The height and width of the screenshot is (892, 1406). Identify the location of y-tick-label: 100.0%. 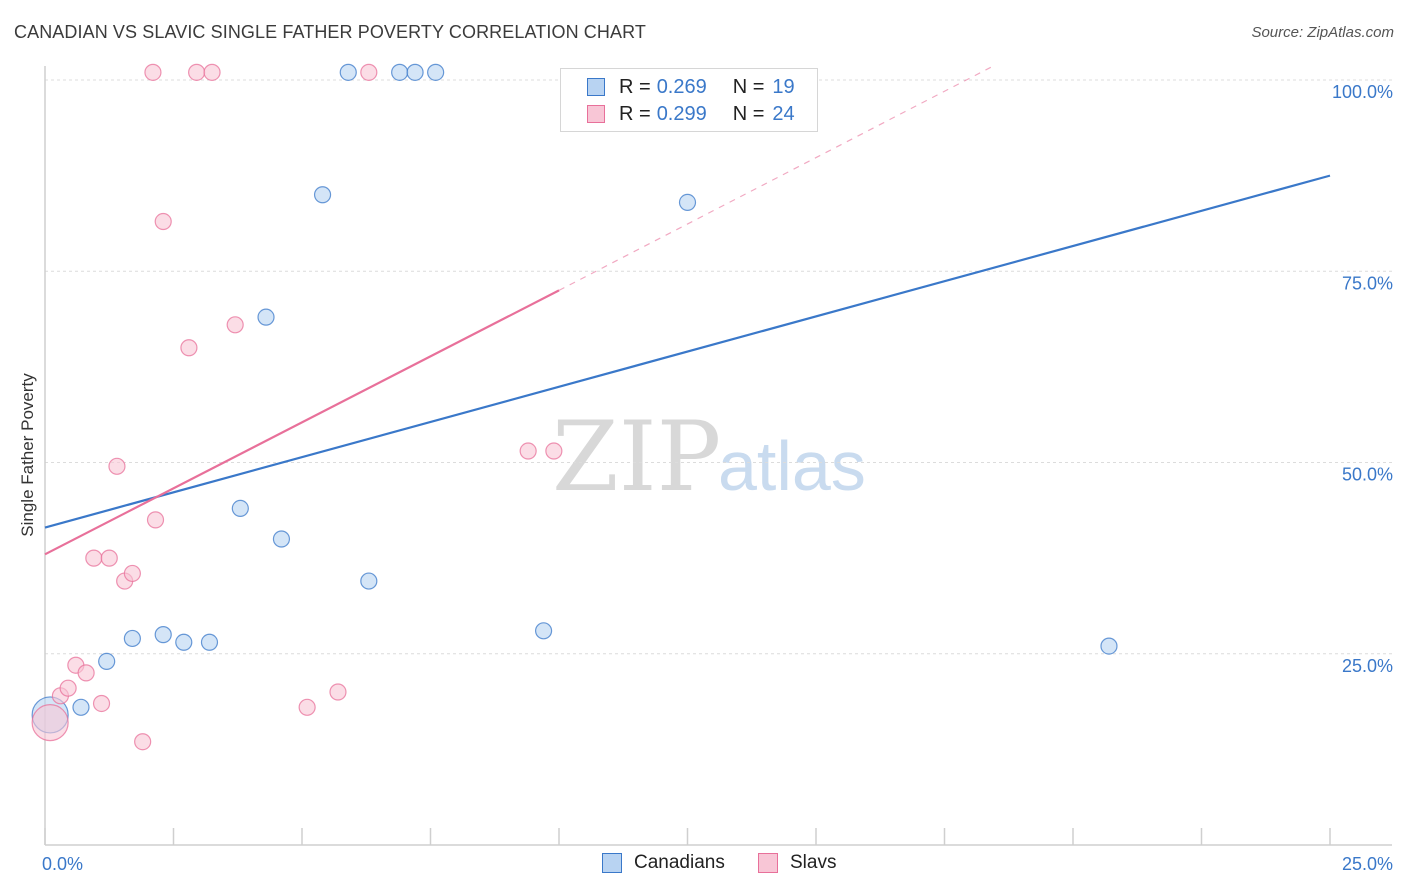
(1362, 92).